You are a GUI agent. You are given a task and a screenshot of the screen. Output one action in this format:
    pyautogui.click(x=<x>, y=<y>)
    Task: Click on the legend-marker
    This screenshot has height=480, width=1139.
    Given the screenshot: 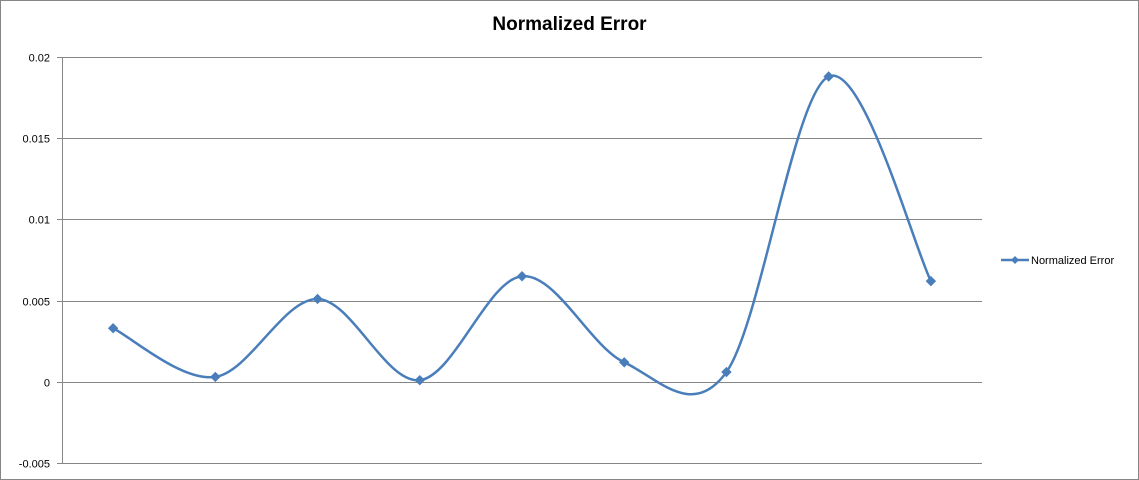 What is the action you would take?
    pyautogui.click(x=1015, y=260)
    